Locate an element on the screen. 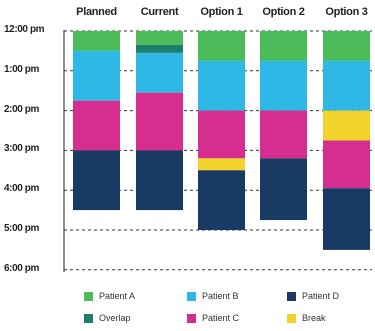 The height and width of the screenshot is (331, 375). legend-label: Overlap is located at coordinates (115, 318).